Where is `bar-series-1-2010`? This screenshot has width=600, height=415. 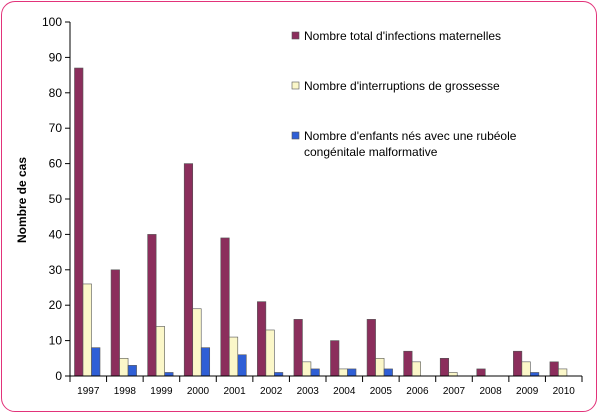 bar-series-1-2010 is located at coordinates (554, 369).